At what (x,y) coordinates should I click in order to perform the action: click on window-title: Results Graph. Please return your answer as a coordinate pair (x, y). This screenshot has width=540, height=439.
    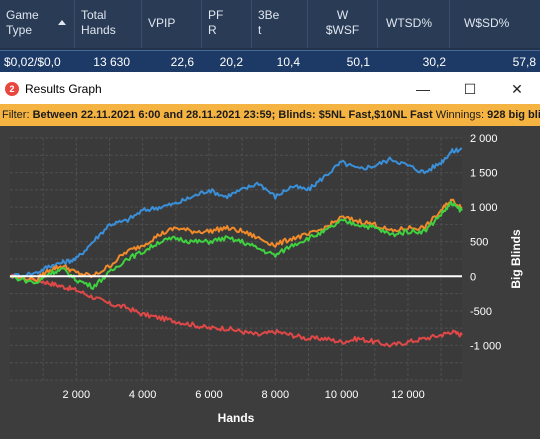
    Looking at the image, I should click on (63, 89).